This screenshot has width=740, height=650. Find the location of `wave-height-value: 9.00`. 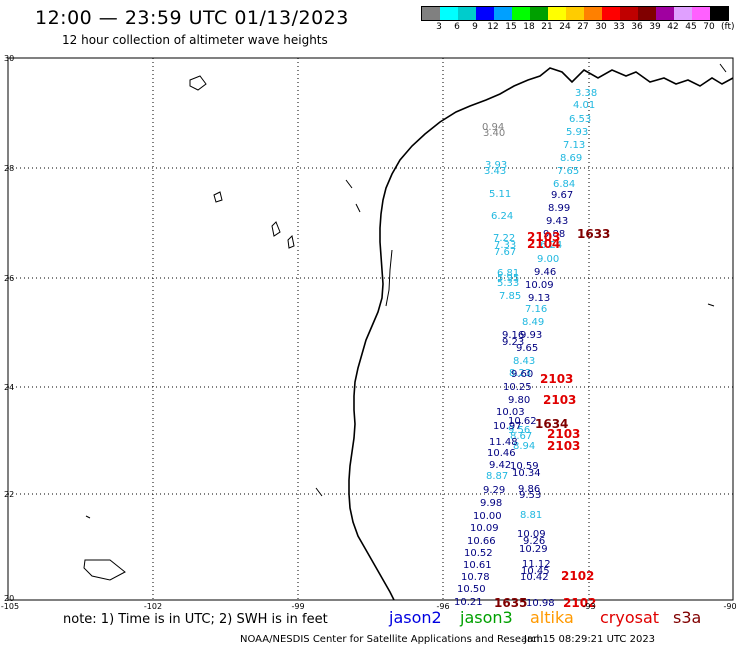

wave-height-value: 9.00 is located at coordinates (548, 259).